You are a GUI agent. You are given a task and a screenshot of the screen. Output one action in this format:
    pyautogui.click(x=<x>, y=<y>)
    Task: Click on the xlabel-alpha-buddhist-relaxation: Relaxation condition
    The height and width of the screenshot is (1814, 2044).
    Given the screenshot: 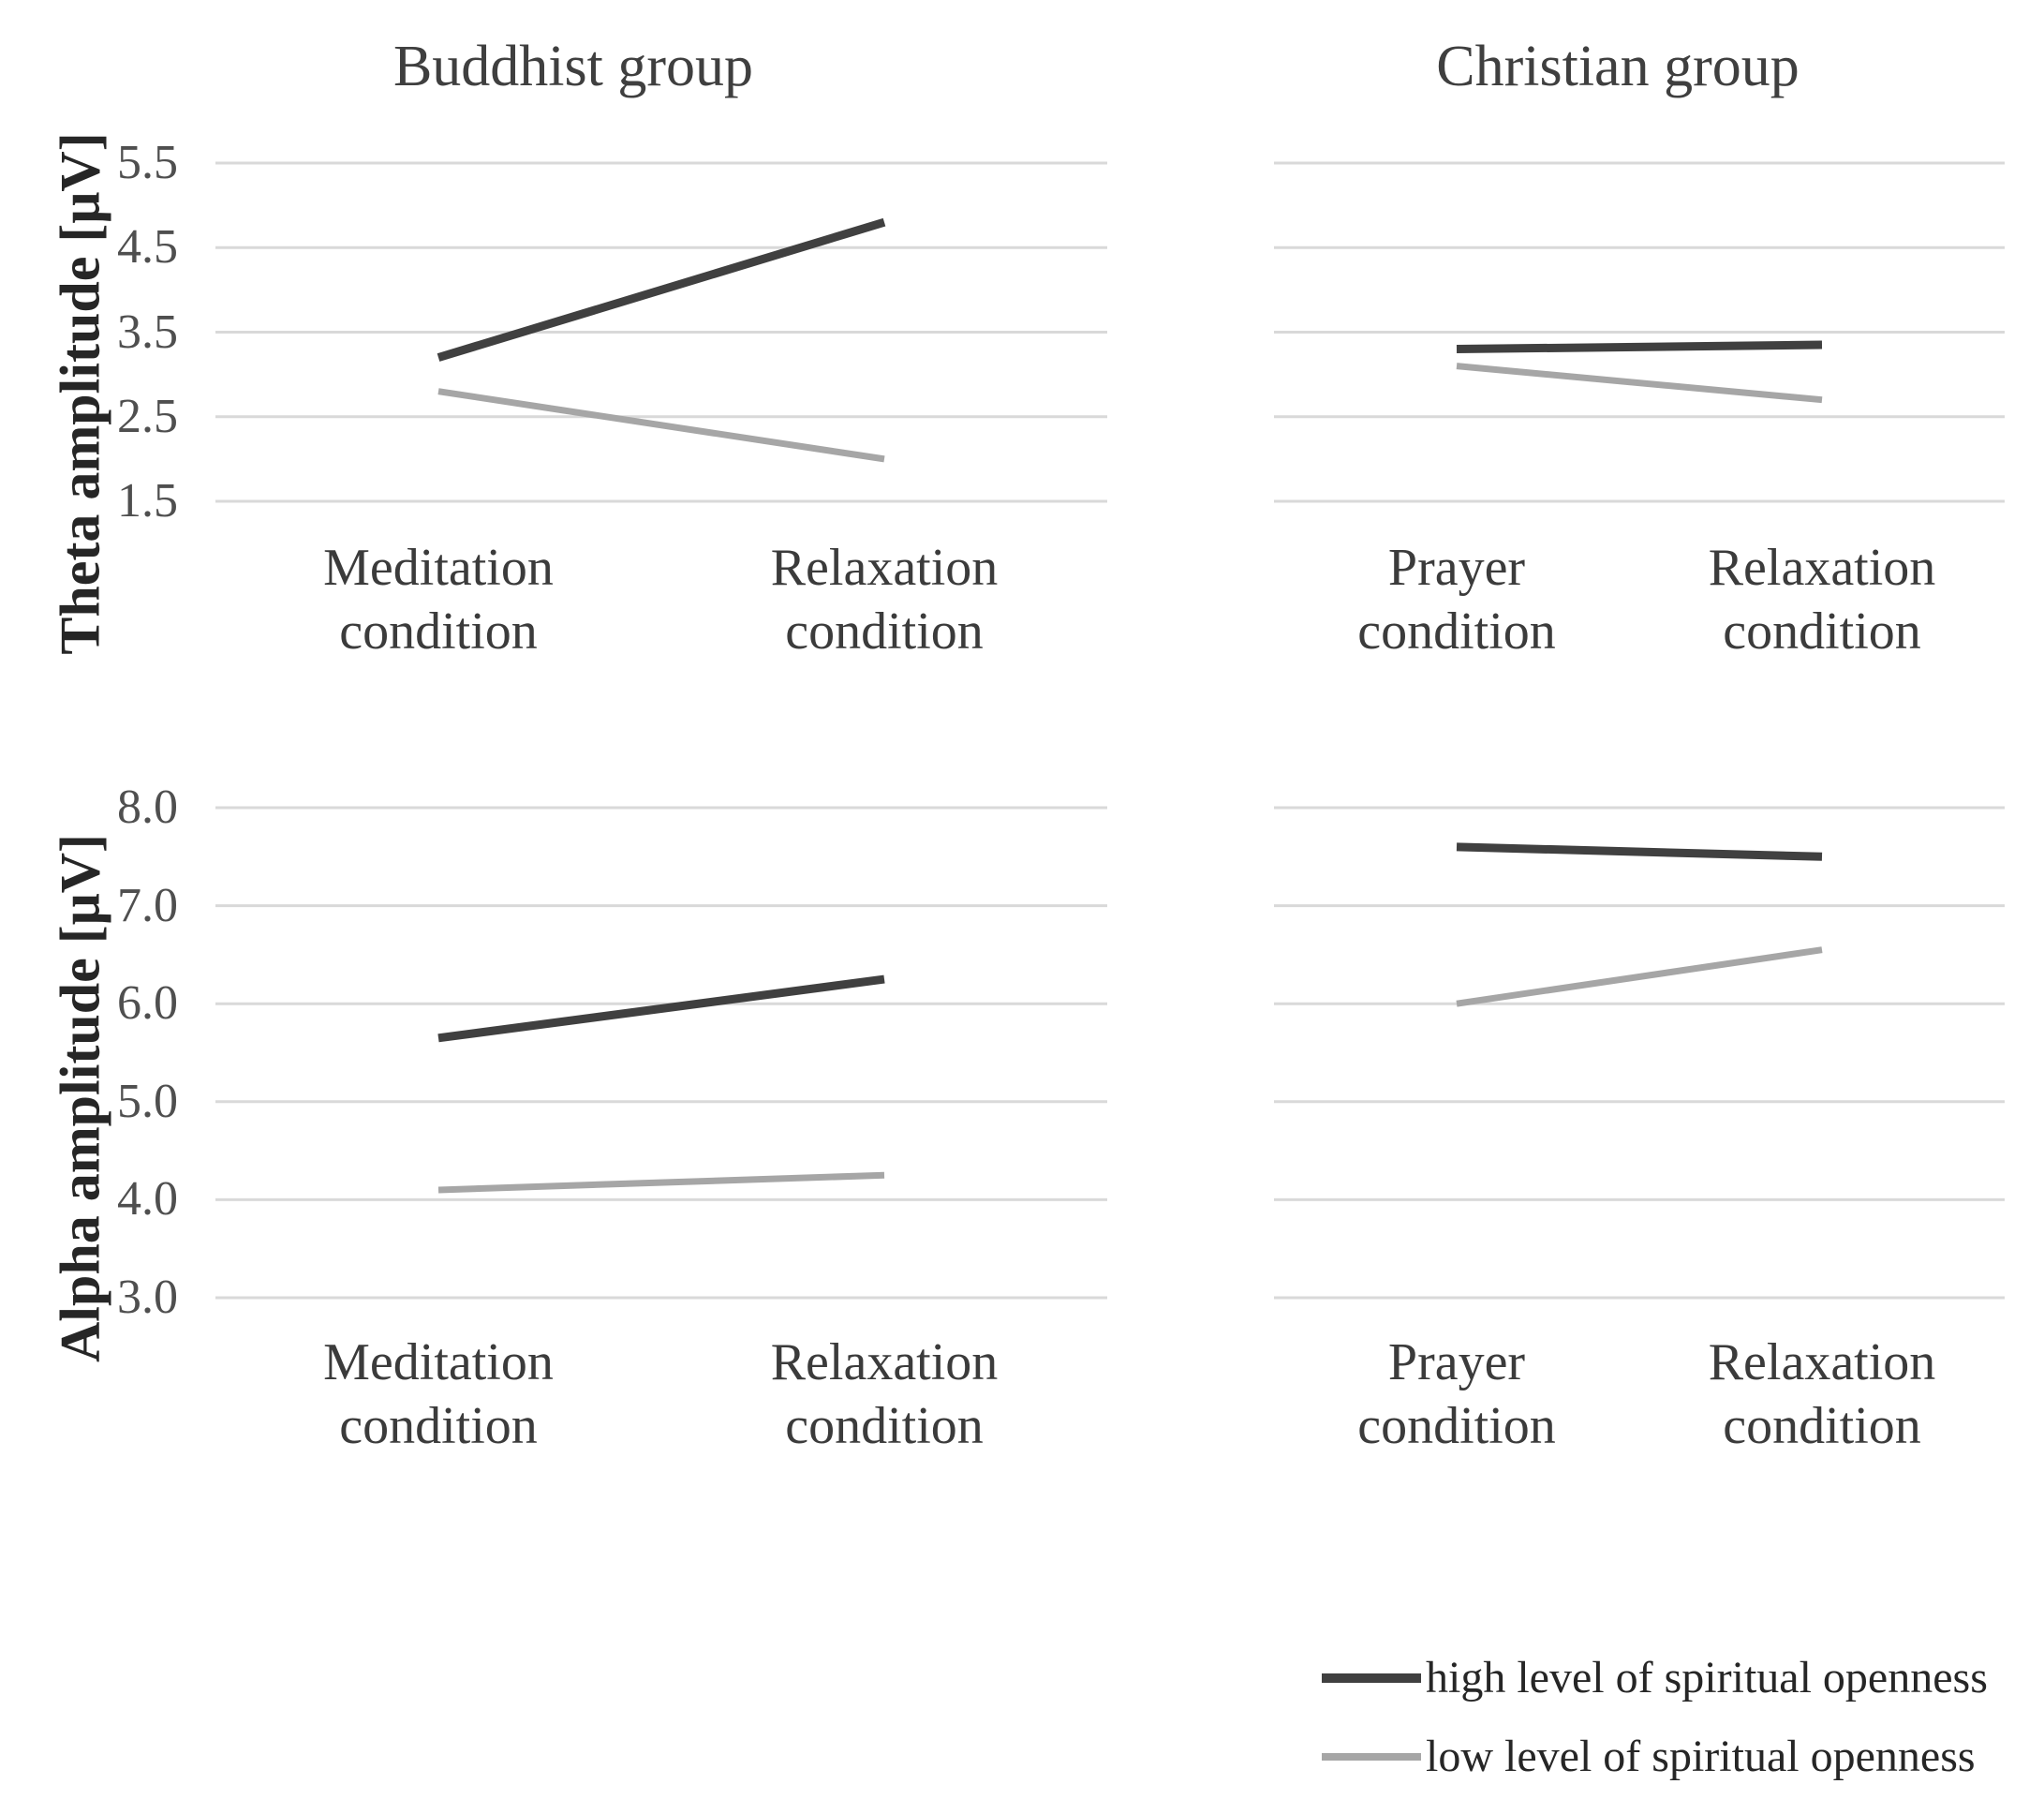 What is the action you would take?
    pyautogui.click(x=885, y=1394)
    